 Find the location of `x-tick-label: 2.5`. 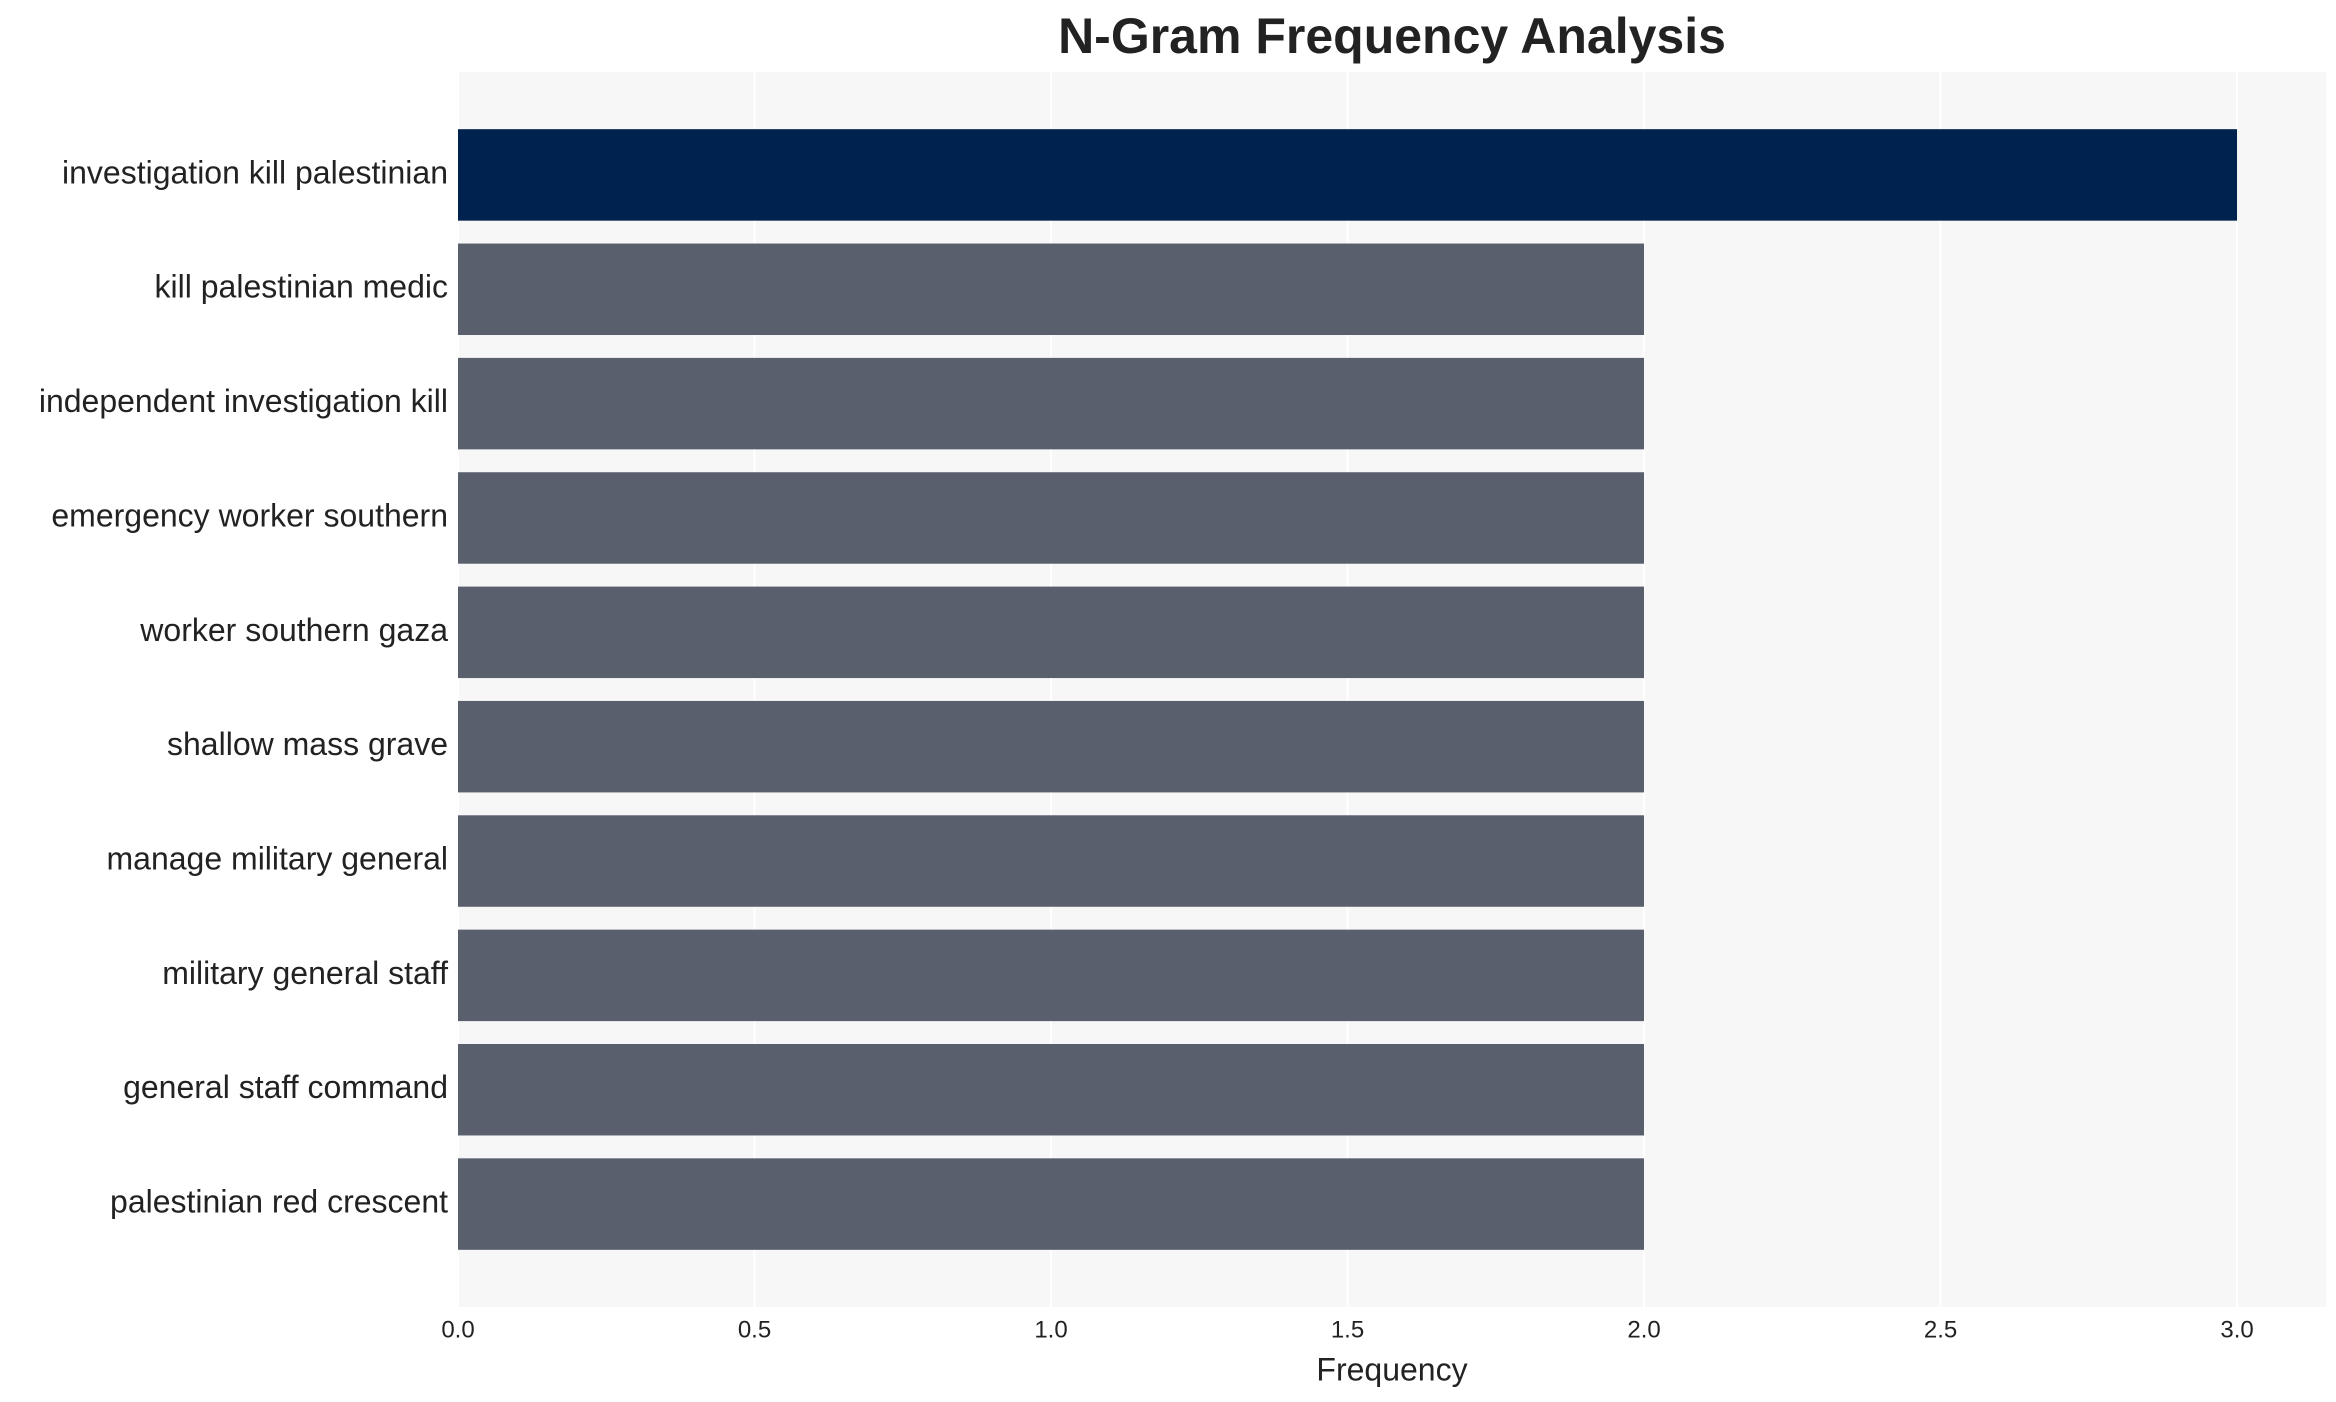

x-tick-label: 2.5 is located at coordinates (1940, 1329).